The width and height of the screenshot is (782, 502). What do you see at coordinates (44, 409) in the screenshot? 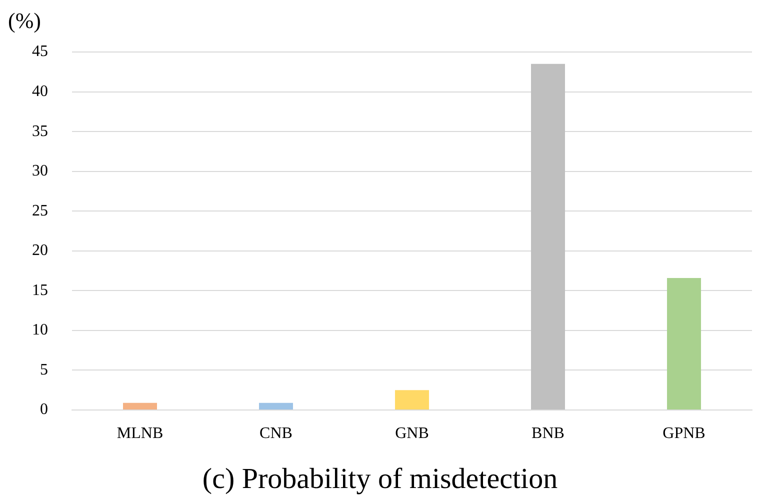
I see `y-tick-label: 0` at bounding box center [44, 409].